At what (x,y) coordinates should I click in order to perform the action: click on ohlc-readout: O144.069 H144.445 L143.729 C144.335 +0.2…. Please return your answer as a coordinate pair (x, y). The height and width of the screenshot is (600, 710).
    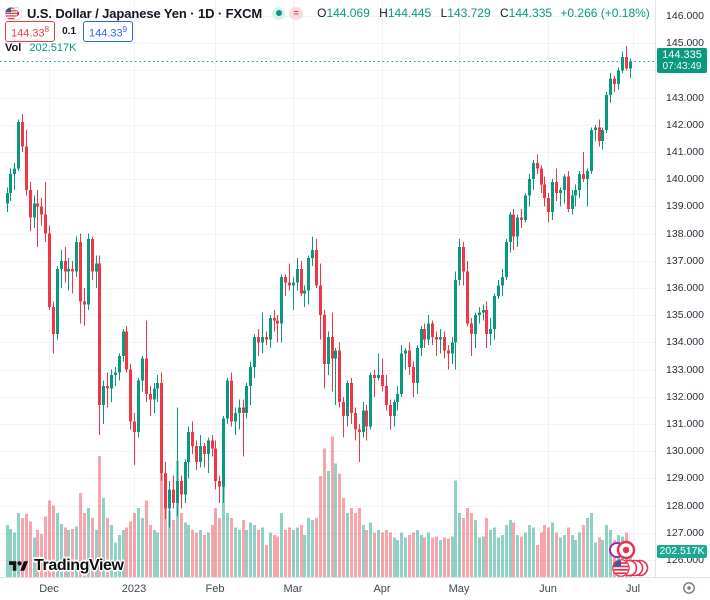
    Looking at the image, I should click on (483, 13).